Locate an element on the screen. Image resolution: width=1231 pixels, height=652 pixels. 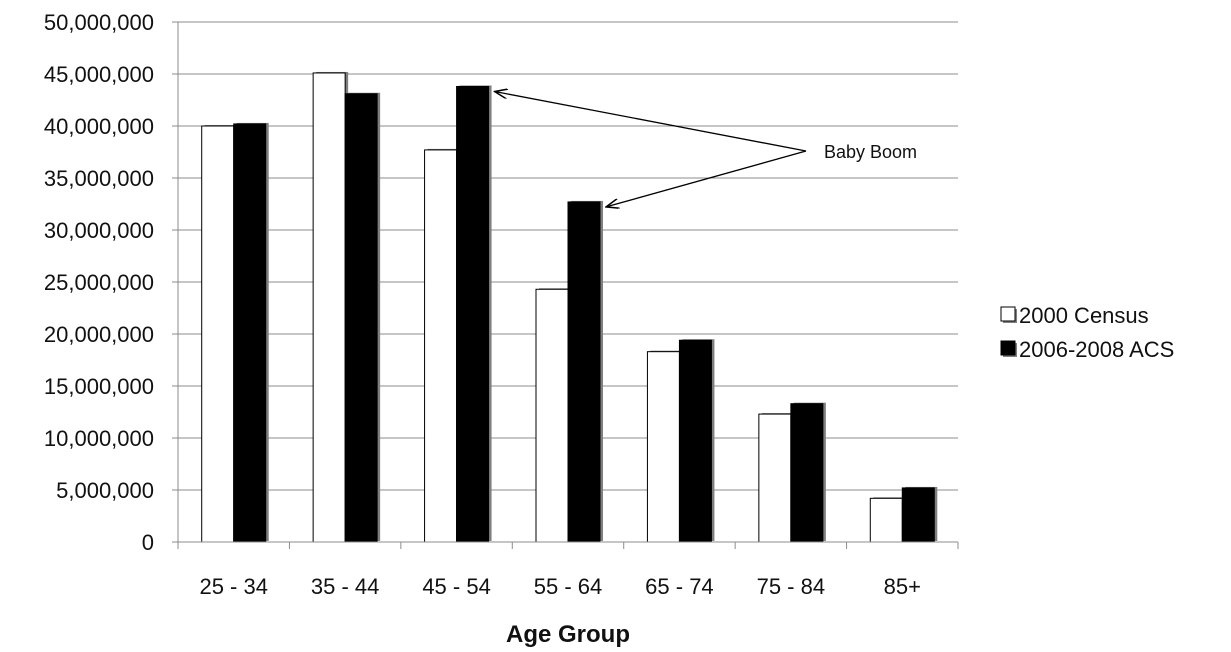
y-tick-label: 50,000,000 is located at coordinates (99, 22).